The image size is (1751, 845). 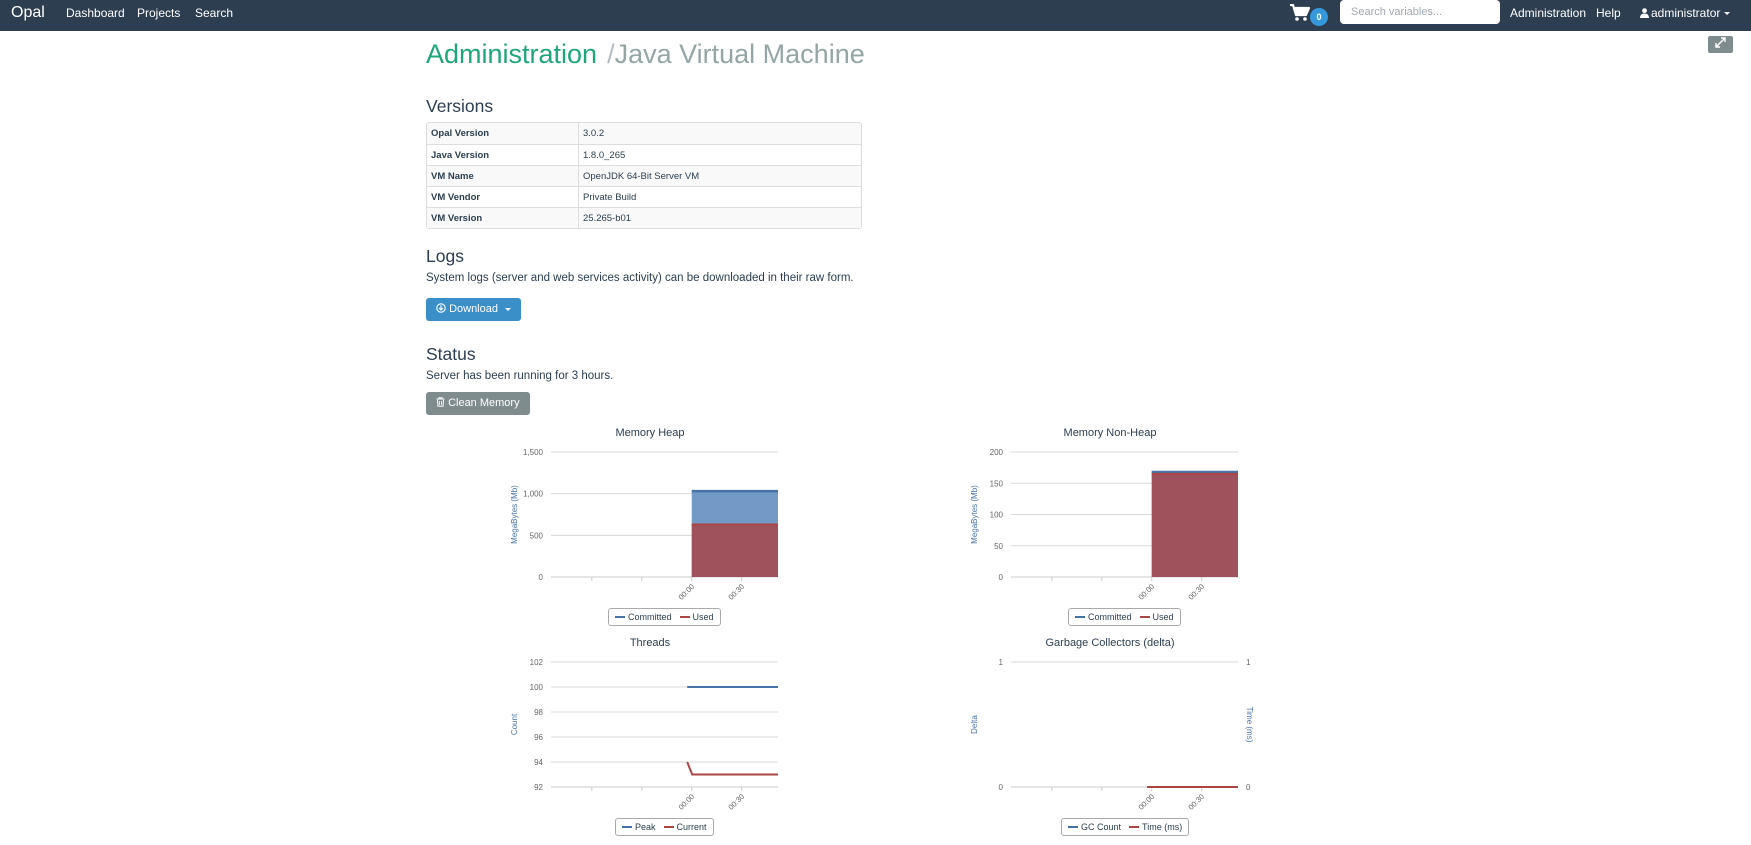 What do you see at coordinates (533, 494) in the screenshot?
I see `y-tick-label: 1,000` at bounding box center [533, 494].